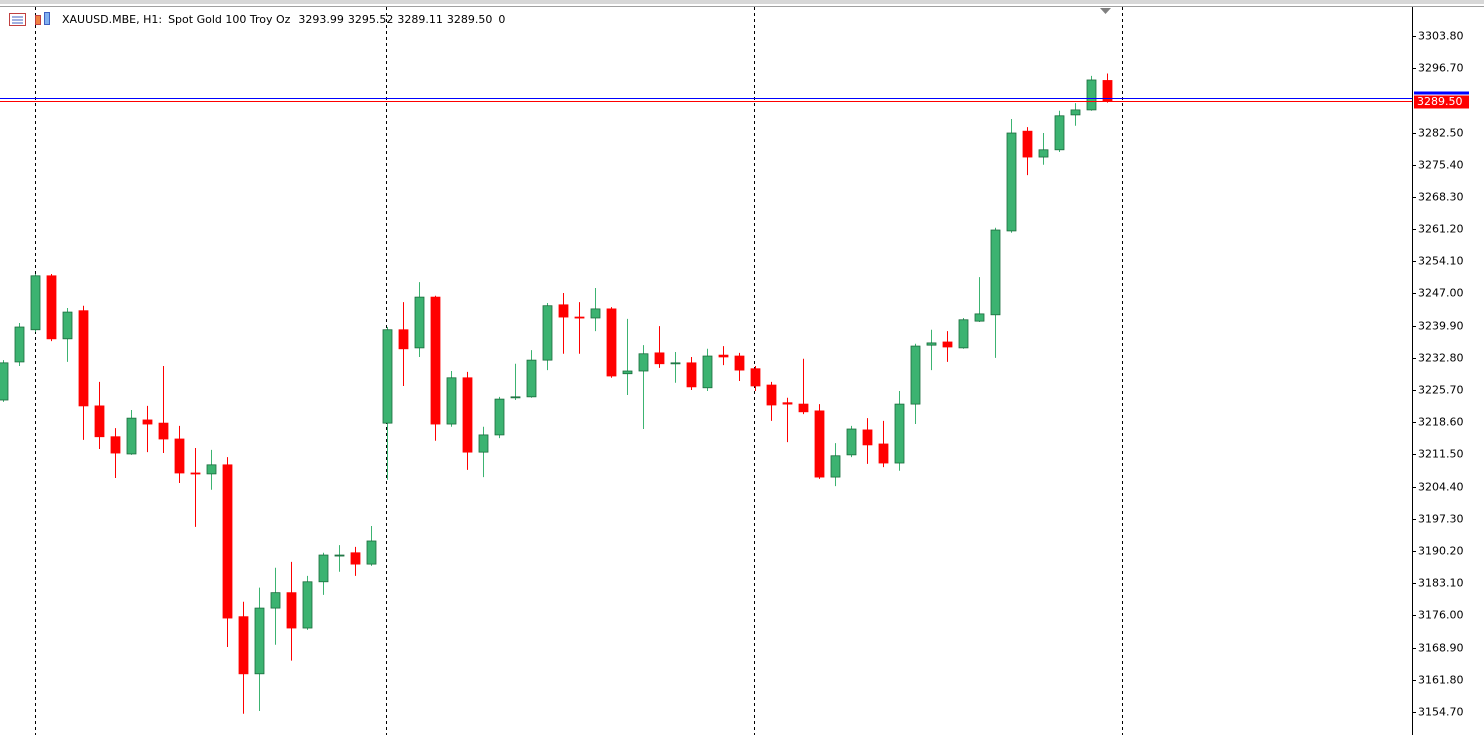 The image size is (1484, 735). Describe the element at coordinates (112, 19) in the screenshot. I see `symbol: XAUUSD.MBE, H1:` at that location.